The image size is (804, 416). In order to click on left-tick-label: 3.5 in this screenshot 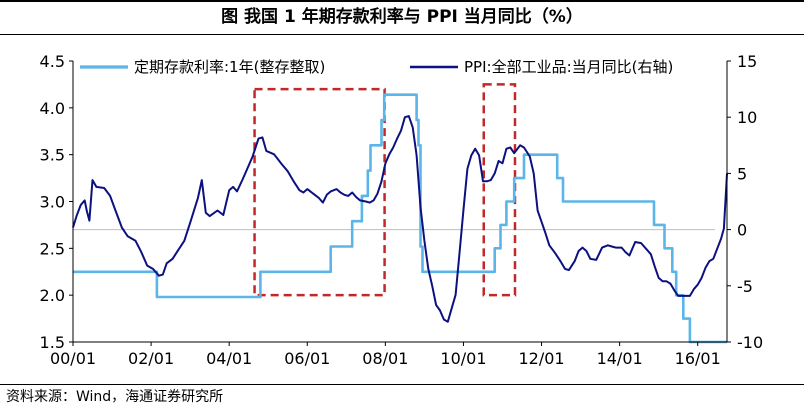, I will do `click(52, 155)`.